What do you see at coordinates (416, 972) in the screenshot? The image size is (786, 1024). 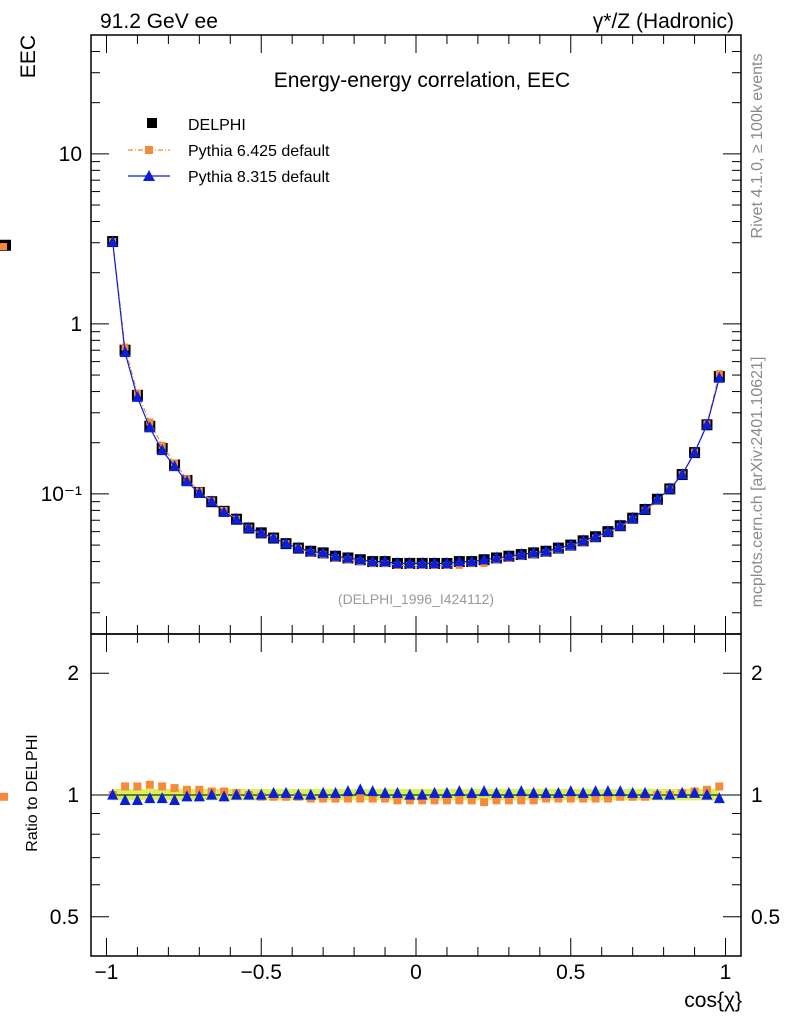 I see `x-tick-label: 0` at bounding box center [416, 972].